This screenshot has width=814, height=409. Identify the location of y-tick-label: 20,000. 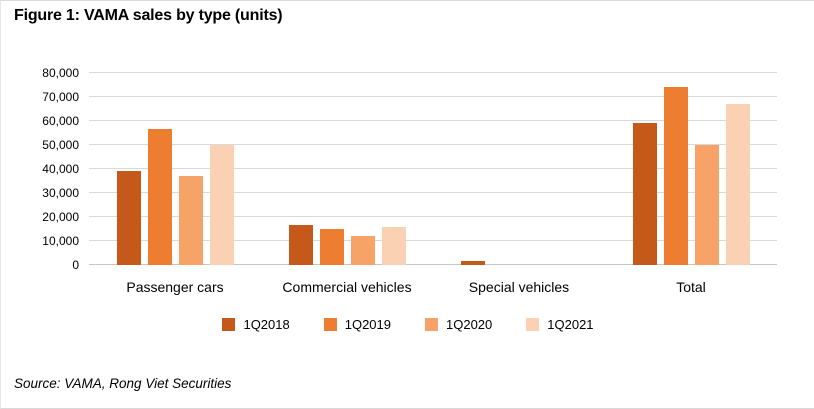
(60, 217).